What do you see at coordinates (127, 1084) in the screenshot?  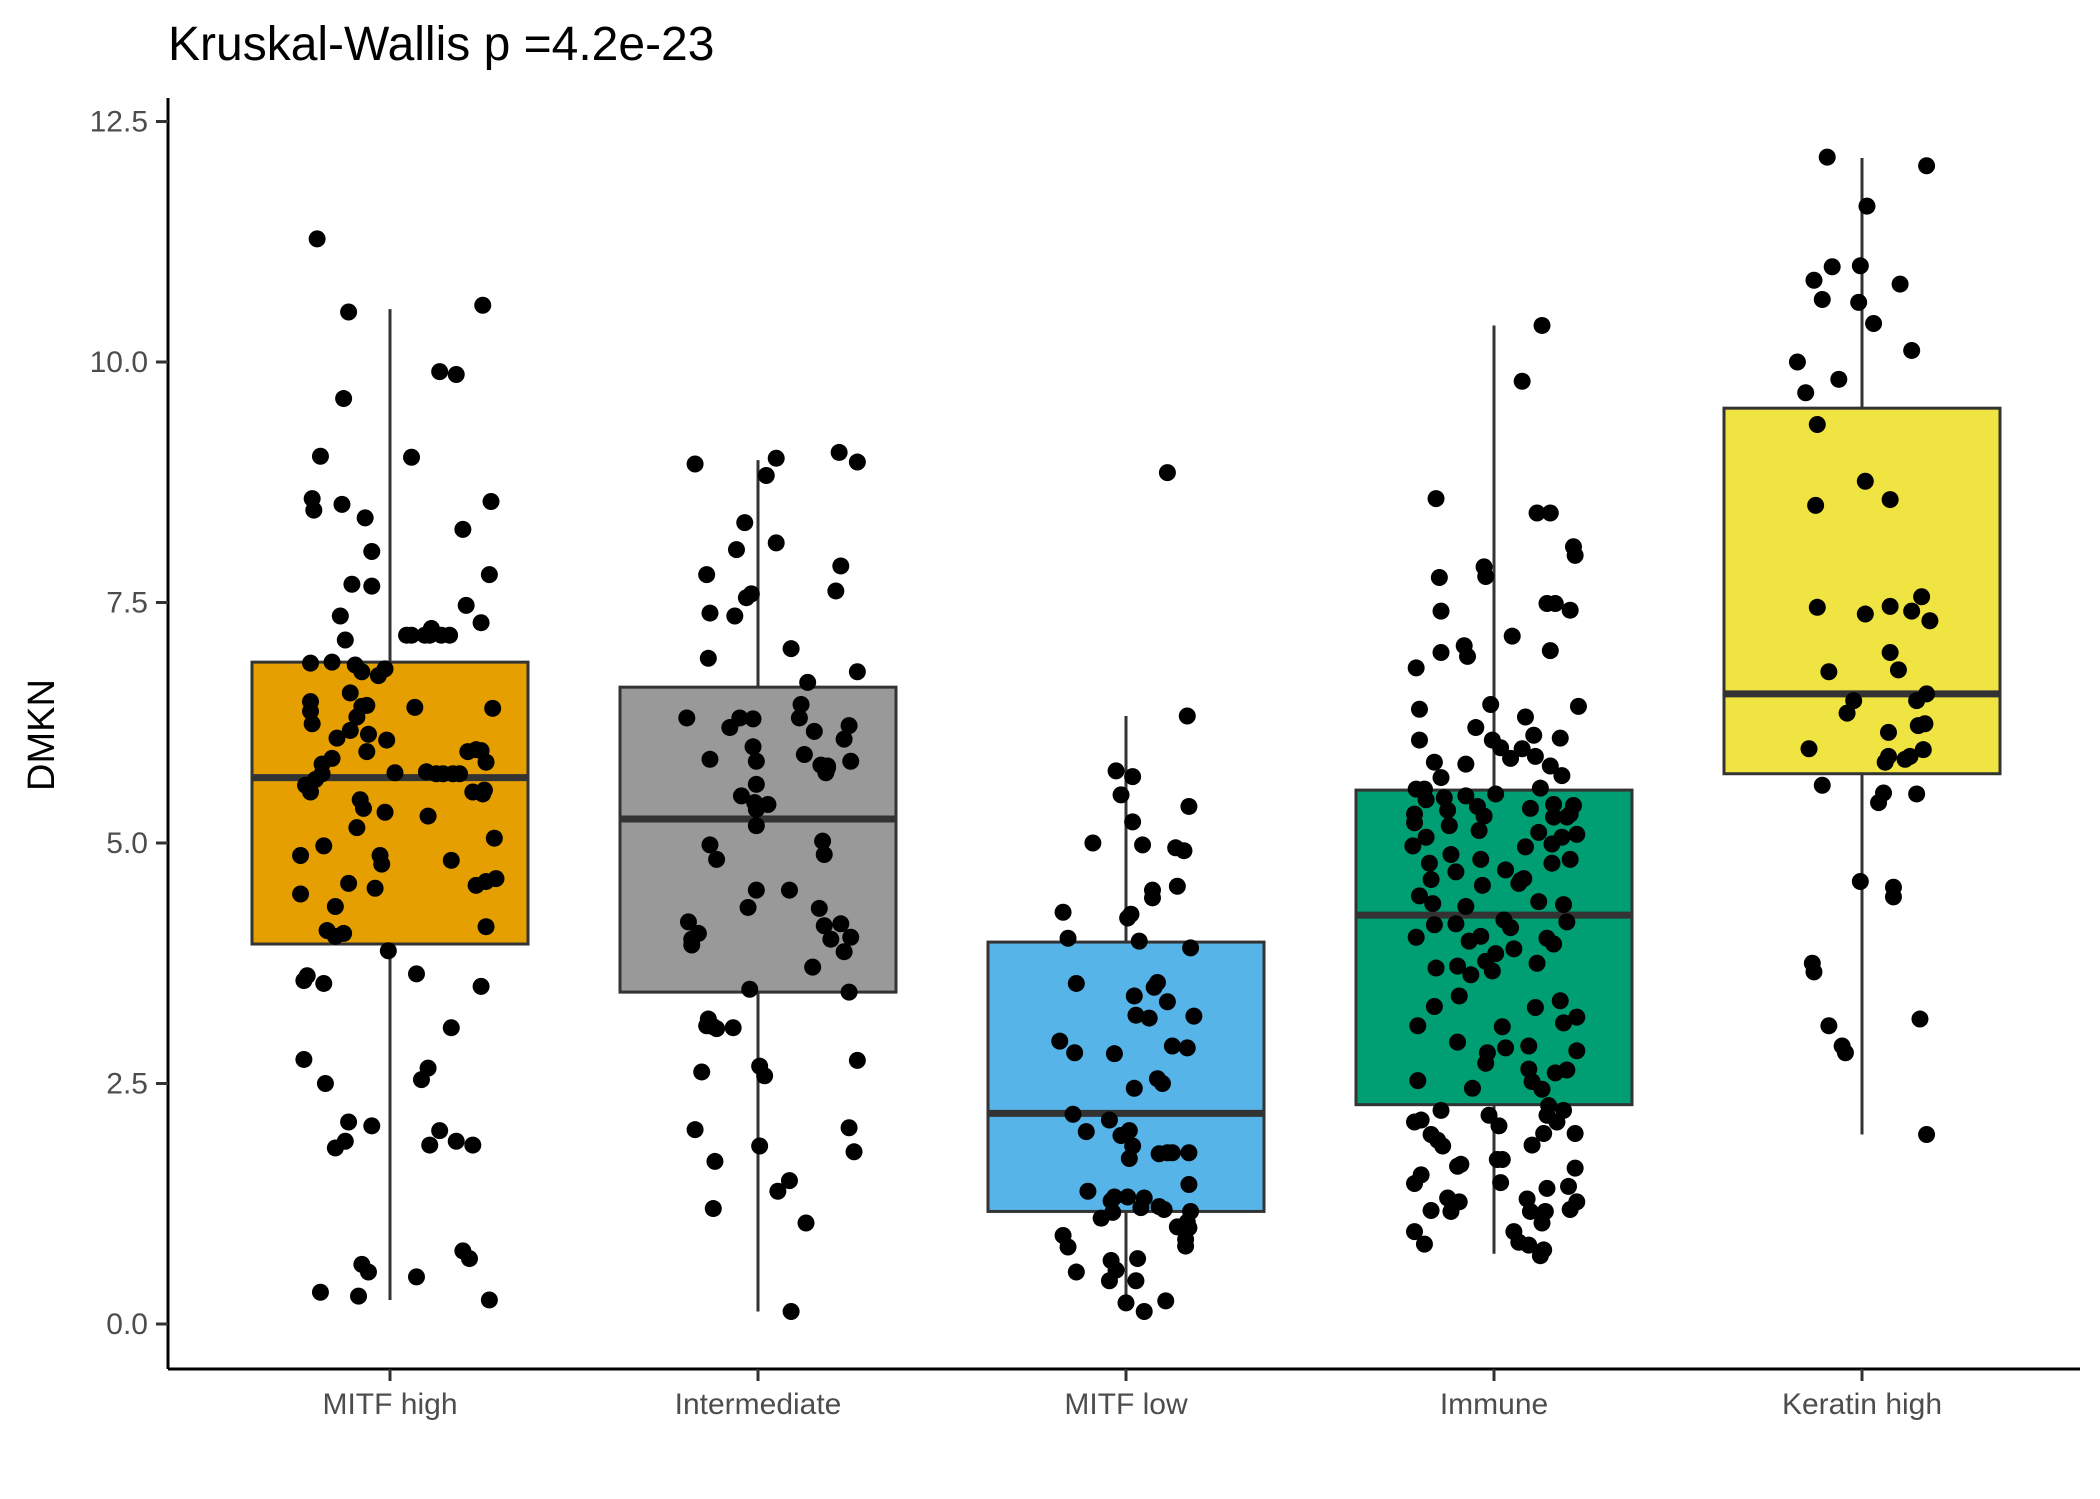 I see `y-tick-label: 2.5` at bounding box center [127, 1084].